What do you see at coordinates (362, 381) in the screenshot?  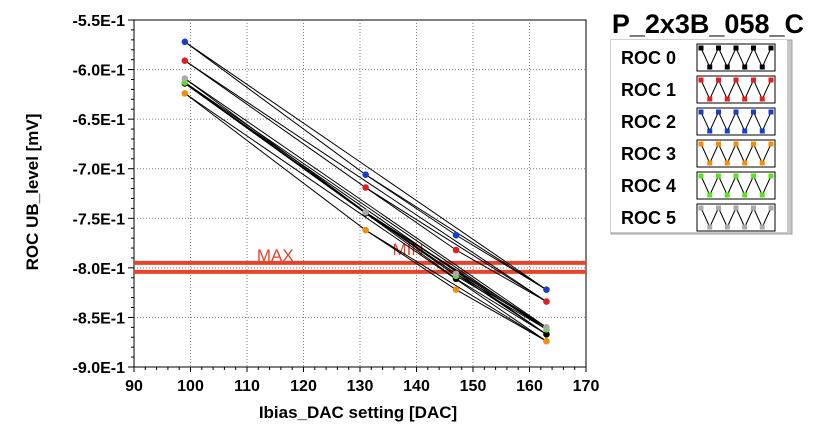 I see `x-axis-ticks: 90 100 110 120 130 140 150 160 170` at bounding box center [362, 381].